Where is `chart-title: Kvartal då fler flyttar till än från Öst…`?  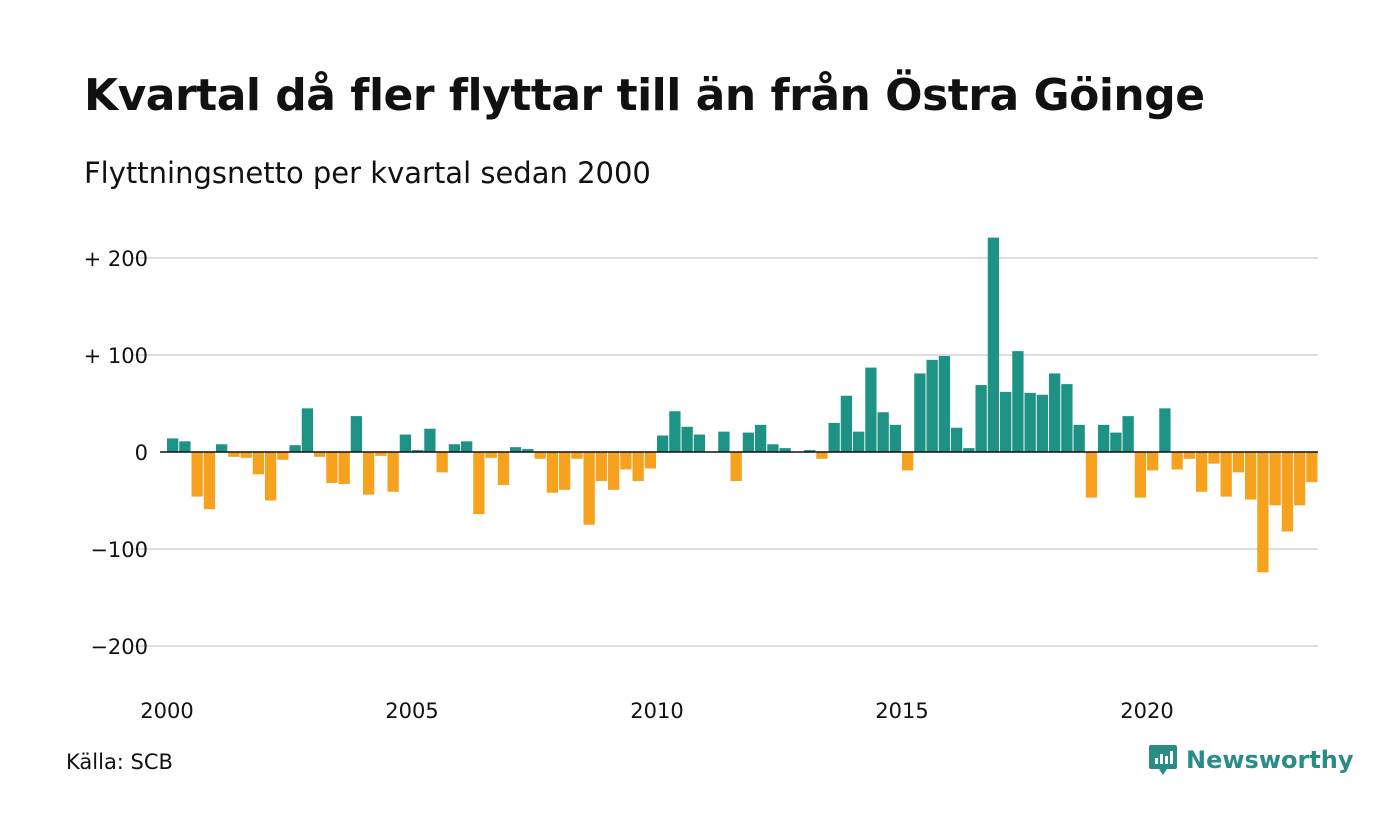
chart-title: Kvartal då fler flyttar till än från Öst… is located at coordinates (644, 95).